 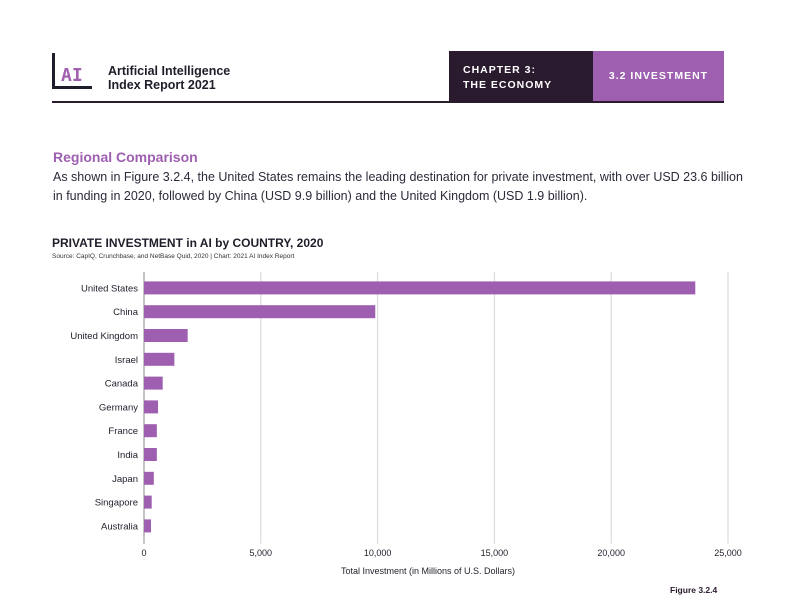 What do you see at coordinates (120, 526) in the screenshot?
I see `category-label: Australia` at bounding box center [120, 526].